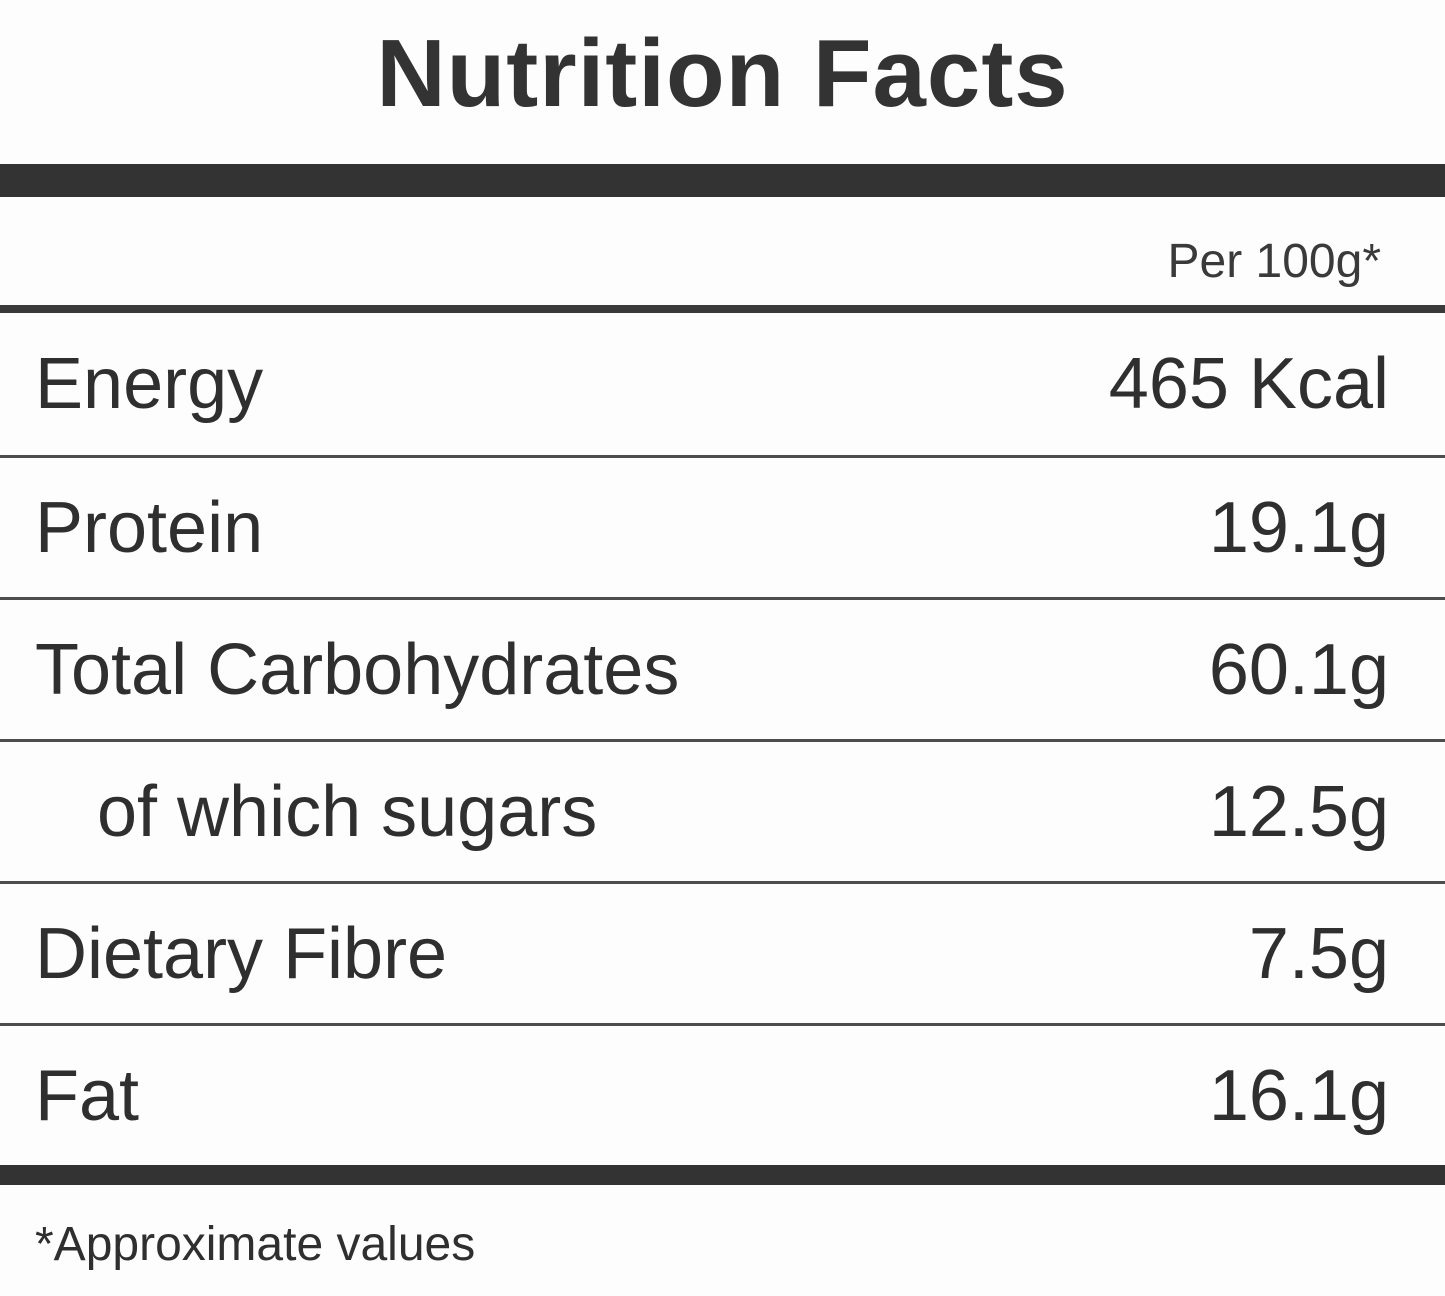 The height and width of the screenshot is (1296, 1445). Describe the element at coordinates (722, 384) in the screenshot. I see `table-row-energy: Energy 465 Kcal` at that location.